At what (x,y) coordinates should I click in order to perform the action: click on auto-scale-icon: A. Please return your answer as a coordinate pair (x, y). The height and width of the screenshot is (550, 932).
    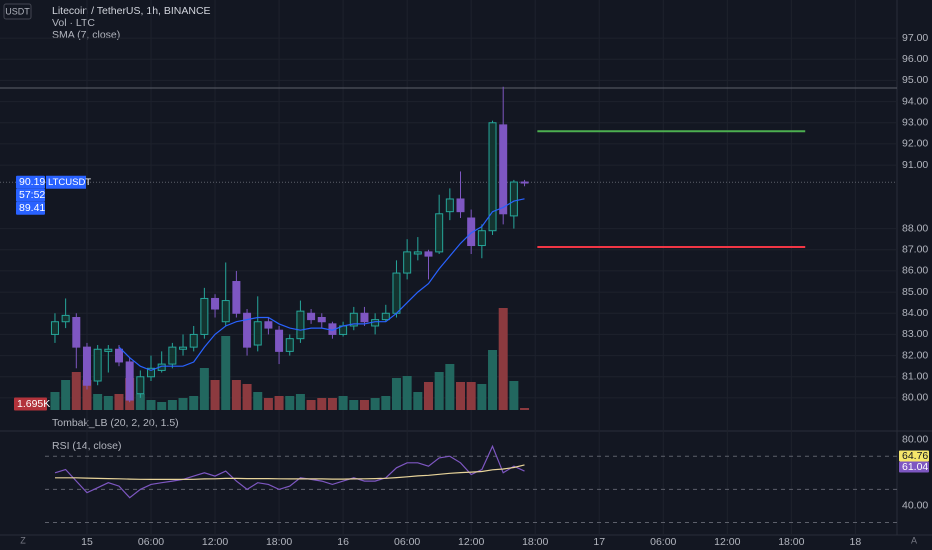
    Looking at the image, I should click on (914, 540).